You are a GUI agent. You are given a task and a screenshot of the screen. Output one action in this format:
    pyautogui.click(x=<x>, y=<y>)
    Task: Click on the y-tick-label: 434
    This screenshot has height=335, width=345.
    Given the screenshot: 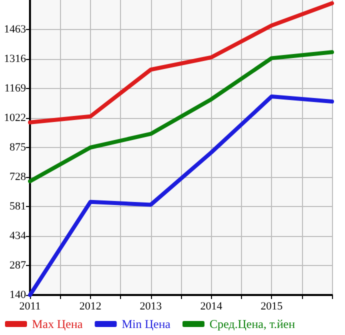 What is the action you would take?
    pyautogui.click(x=18, y=236)
    